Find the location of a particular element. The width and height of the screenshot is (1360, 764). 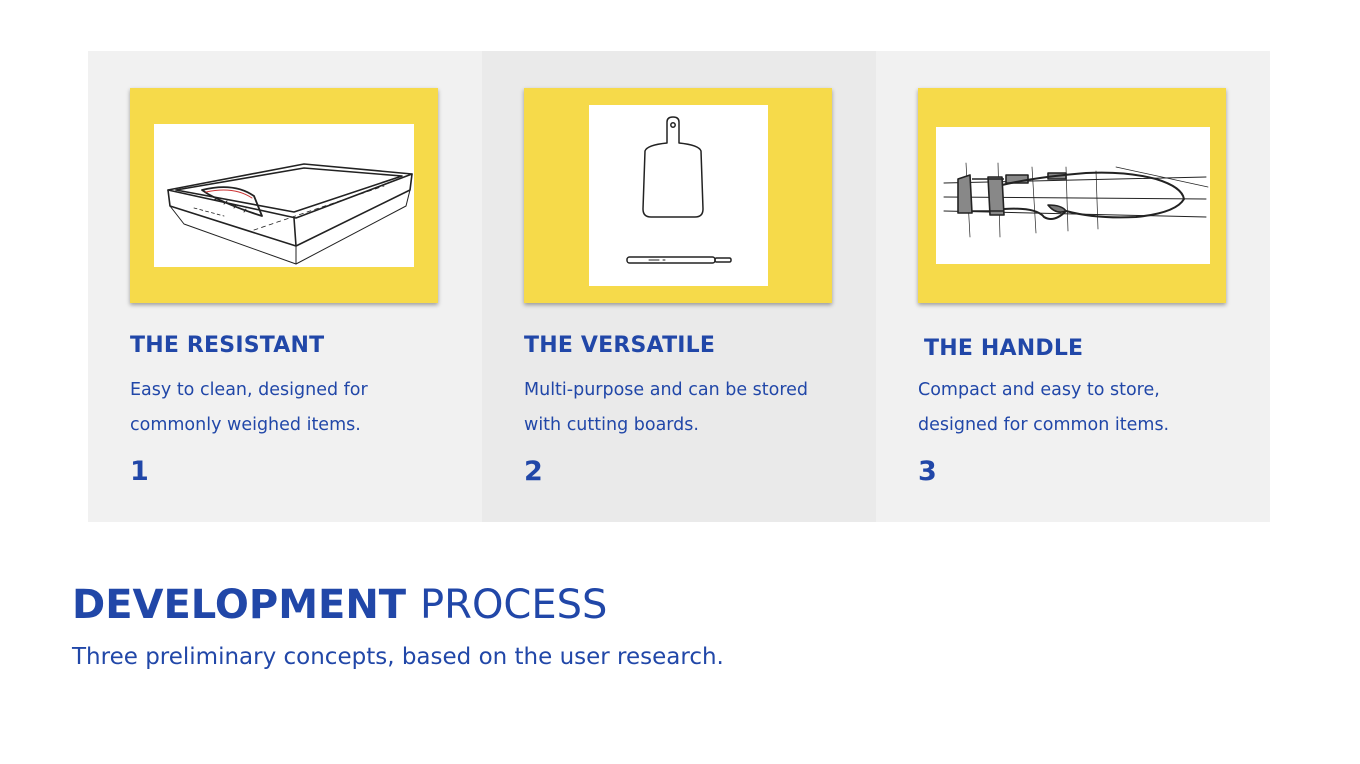

handle-scale-sketch-icon is located at coordinates (1073, 195).